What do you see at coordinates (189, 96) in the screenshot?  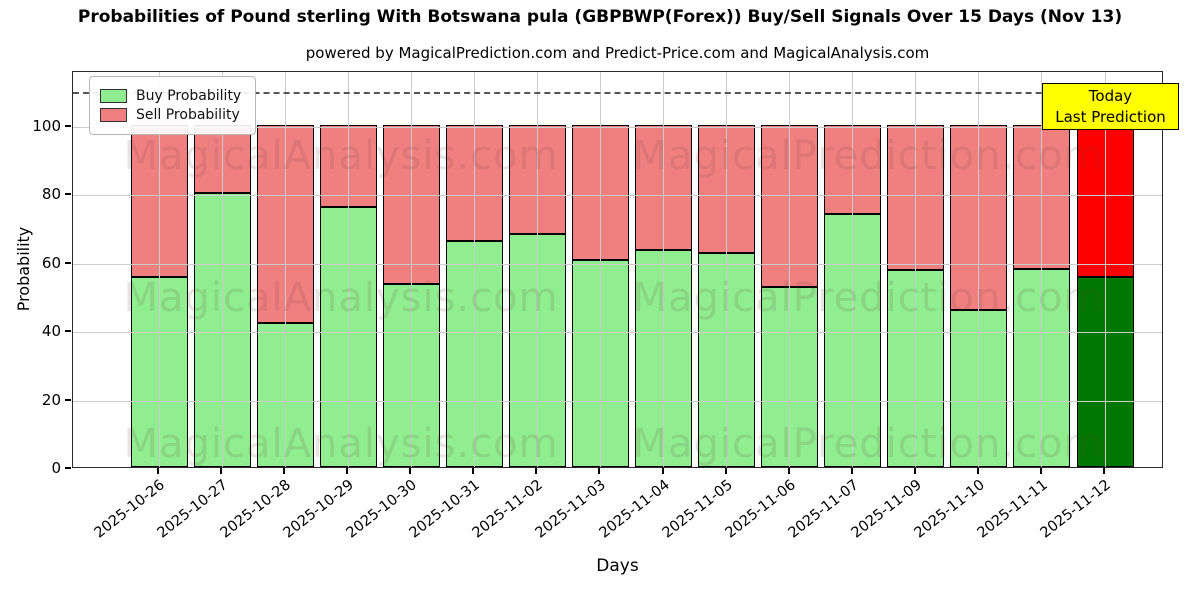 I see `legend-buy-label: Buy Probability` at bounding box center [189, 96].